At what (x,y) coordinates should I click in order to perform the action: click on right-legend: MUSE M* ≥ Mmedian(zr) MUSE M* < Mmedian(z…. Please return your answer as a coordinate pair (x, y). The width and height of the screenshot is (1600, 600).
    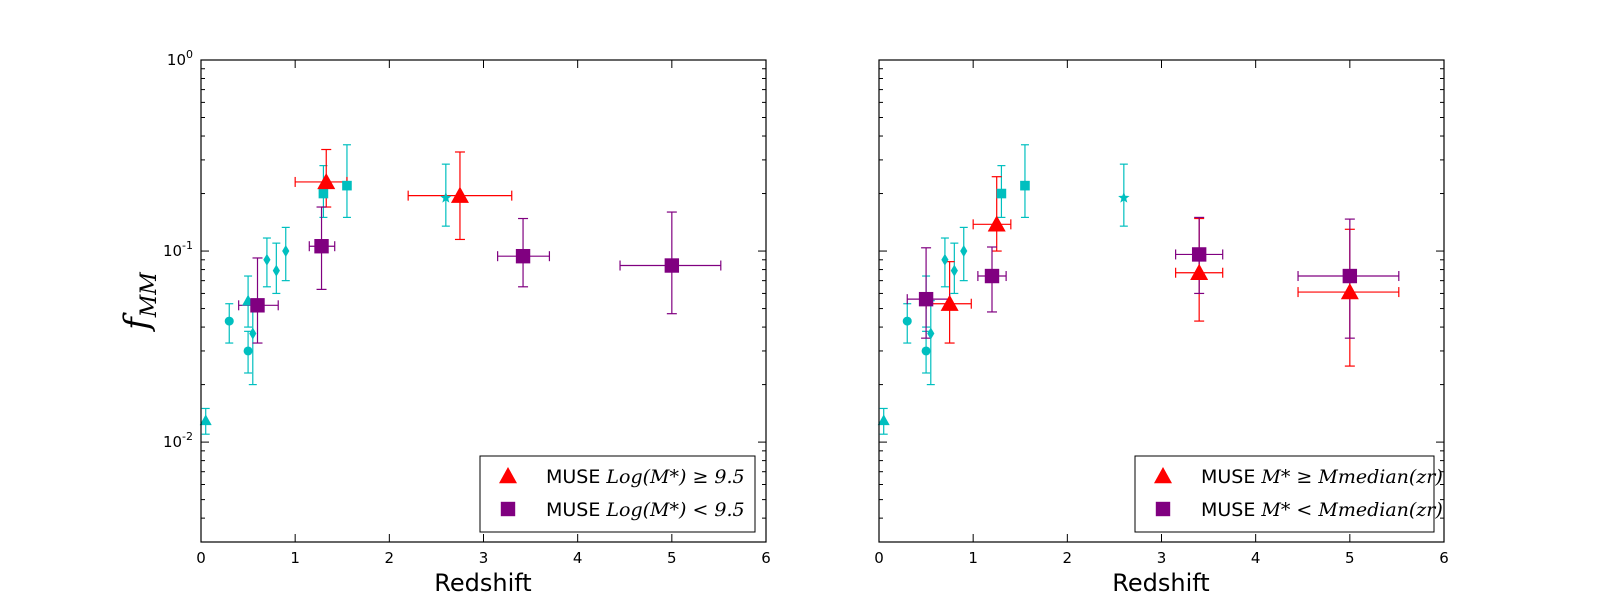
    Looking at the image, I should click on (1288, 494).